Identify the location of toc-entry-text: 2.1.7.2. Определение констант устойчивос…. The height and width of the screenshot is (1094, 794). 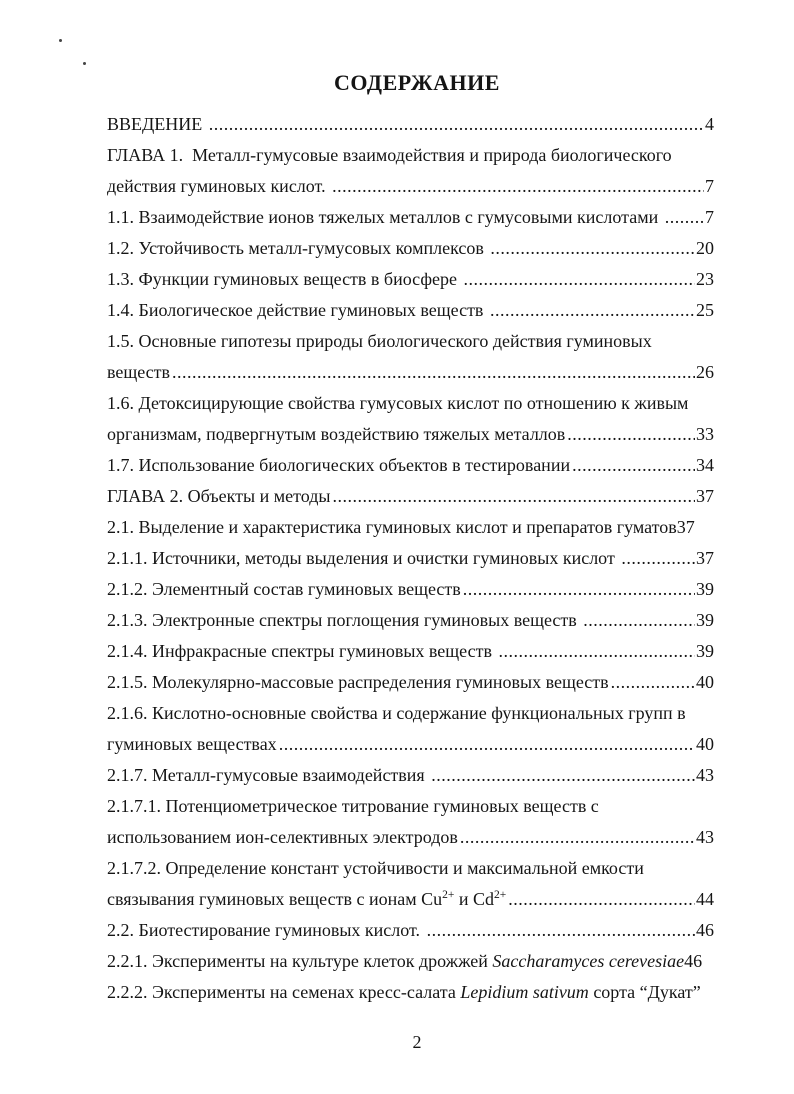
(375, 868).